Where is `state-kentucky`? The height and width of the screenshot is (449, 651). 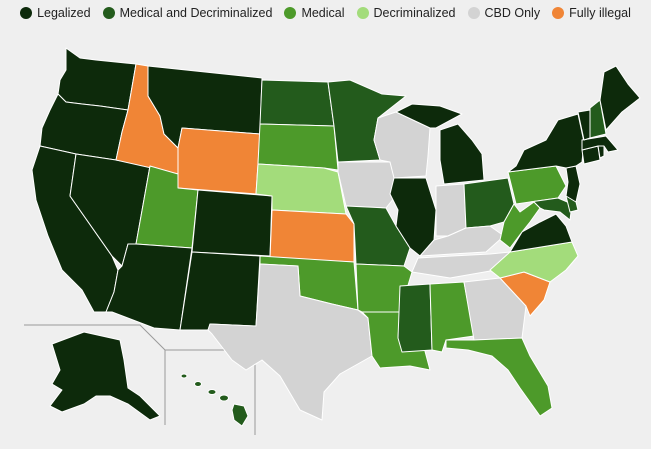 state-kentucky is located at coordinates (462, 241).